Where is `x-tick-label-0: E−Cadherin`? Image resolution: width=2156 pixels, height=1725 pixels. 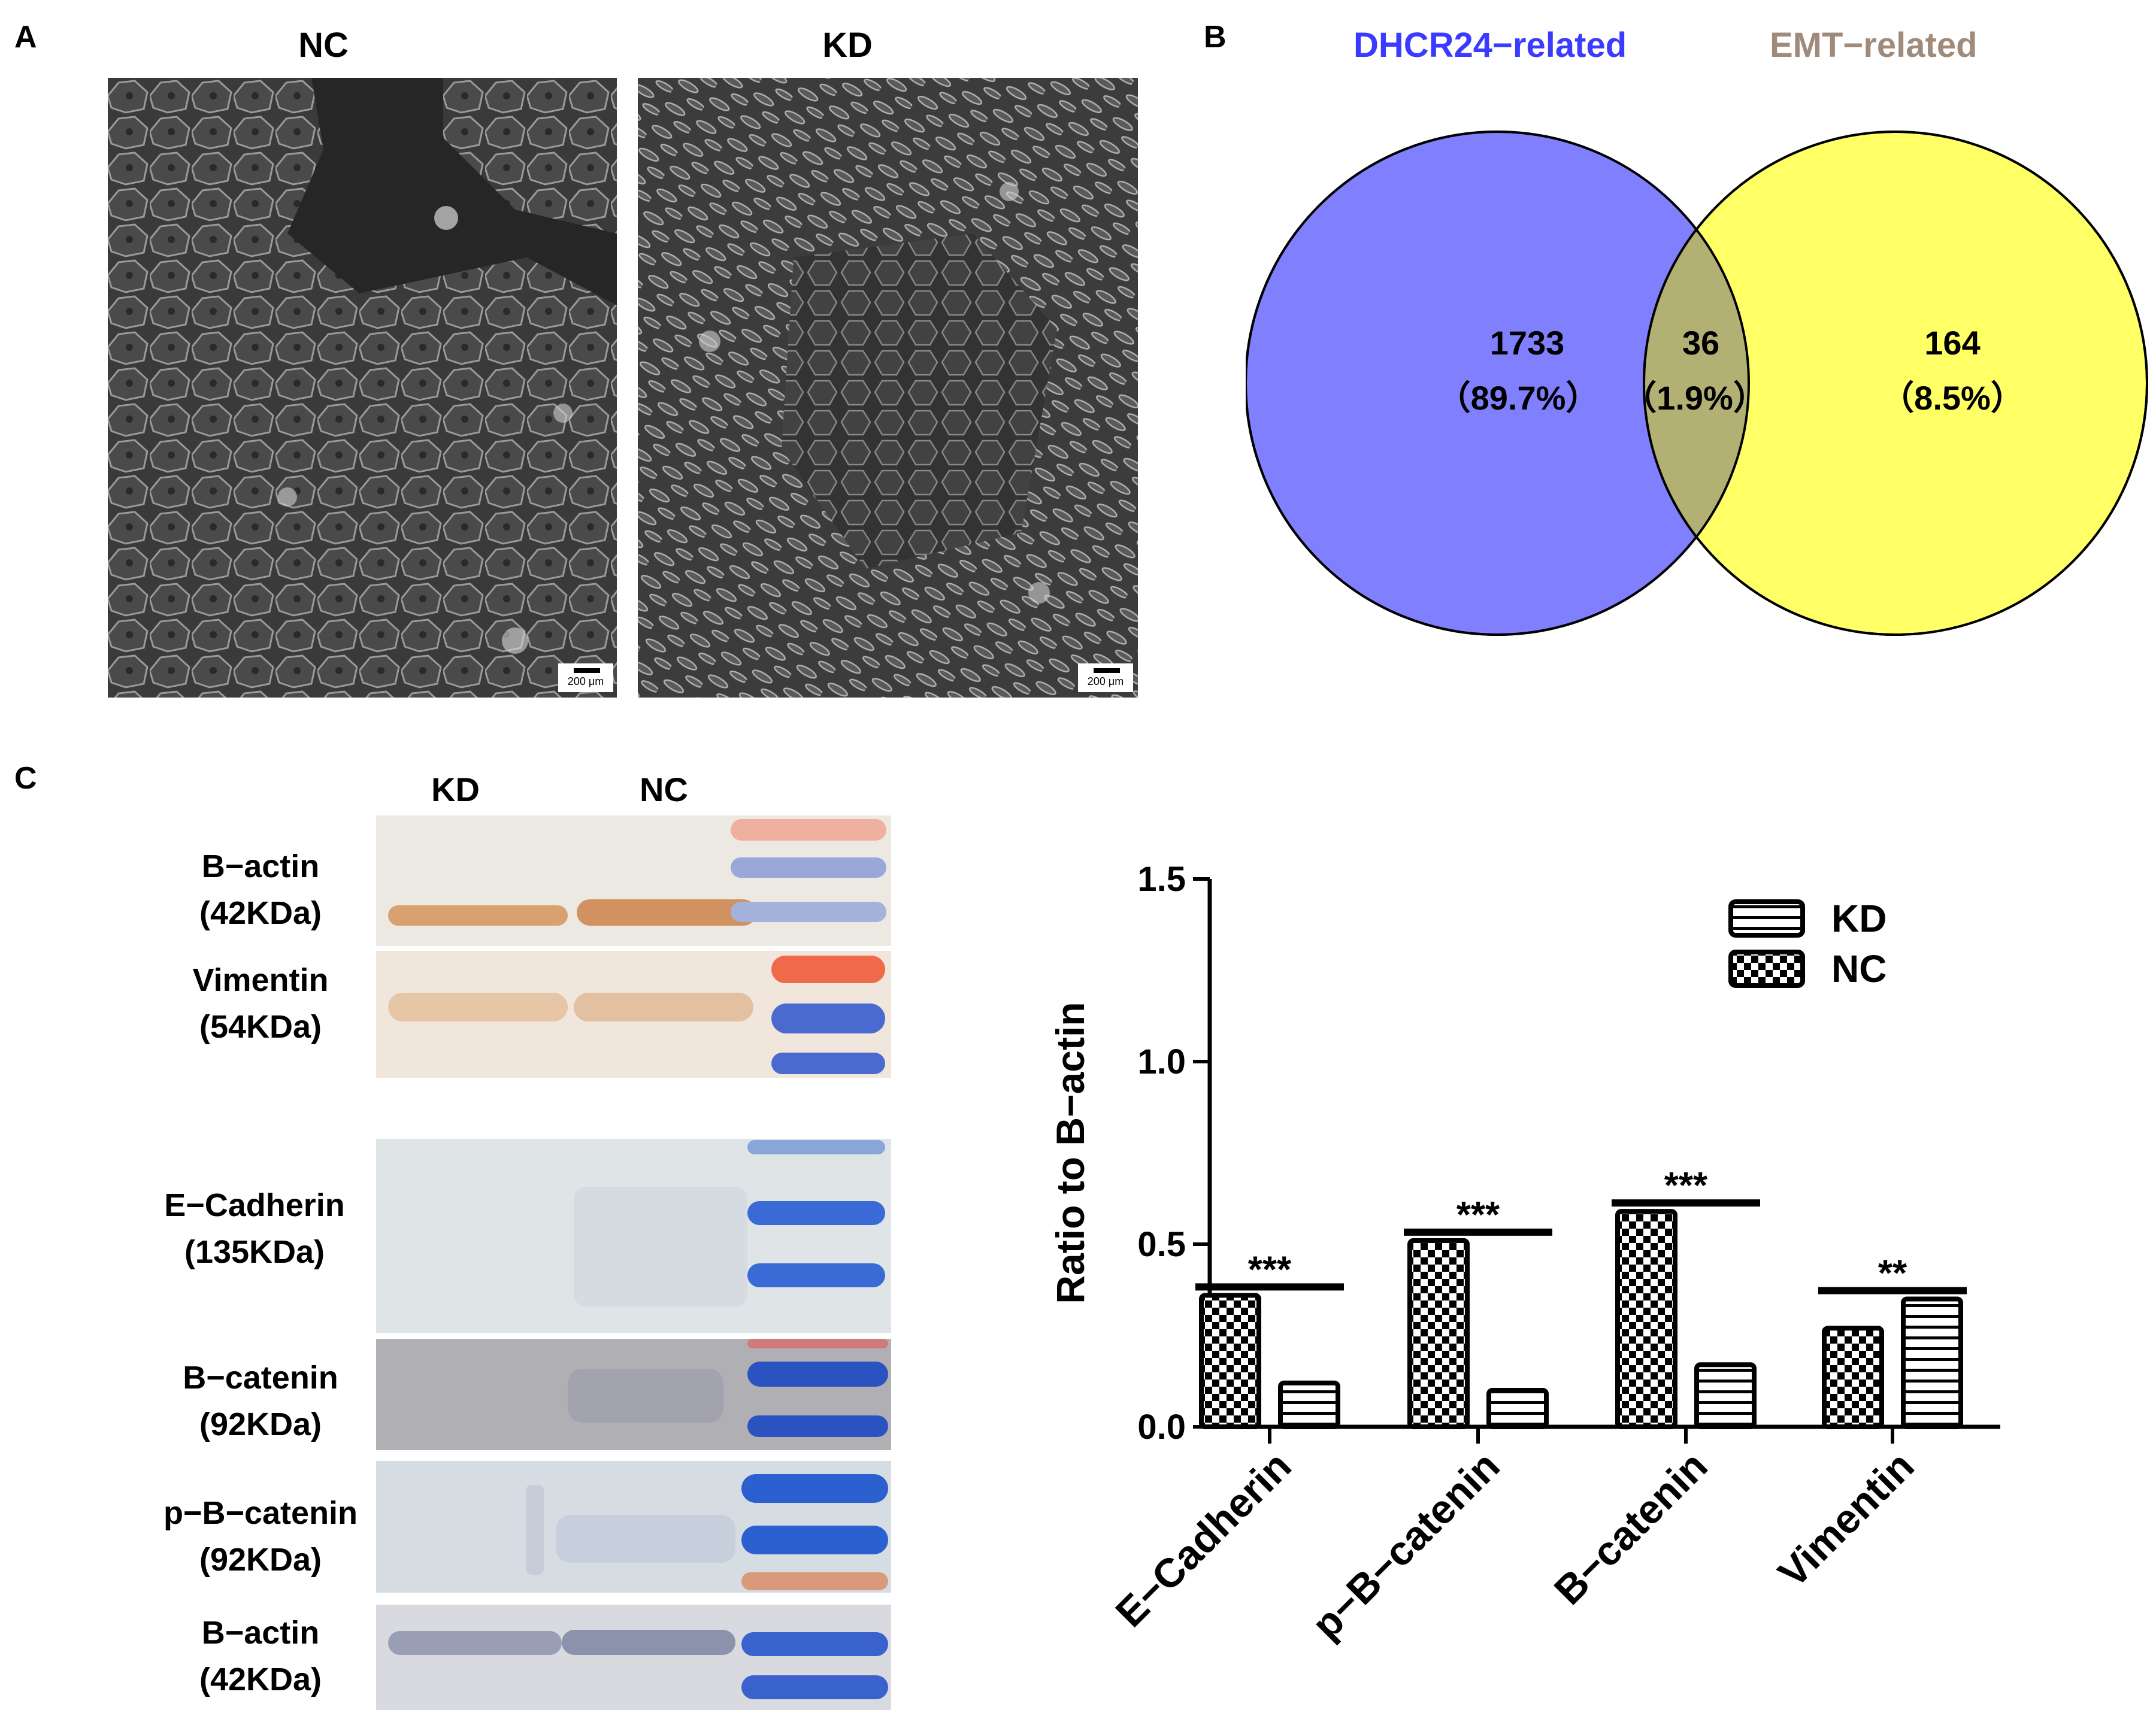
x-tick-label-0: E−Cadherin is located at coordinates (1204, 1539).